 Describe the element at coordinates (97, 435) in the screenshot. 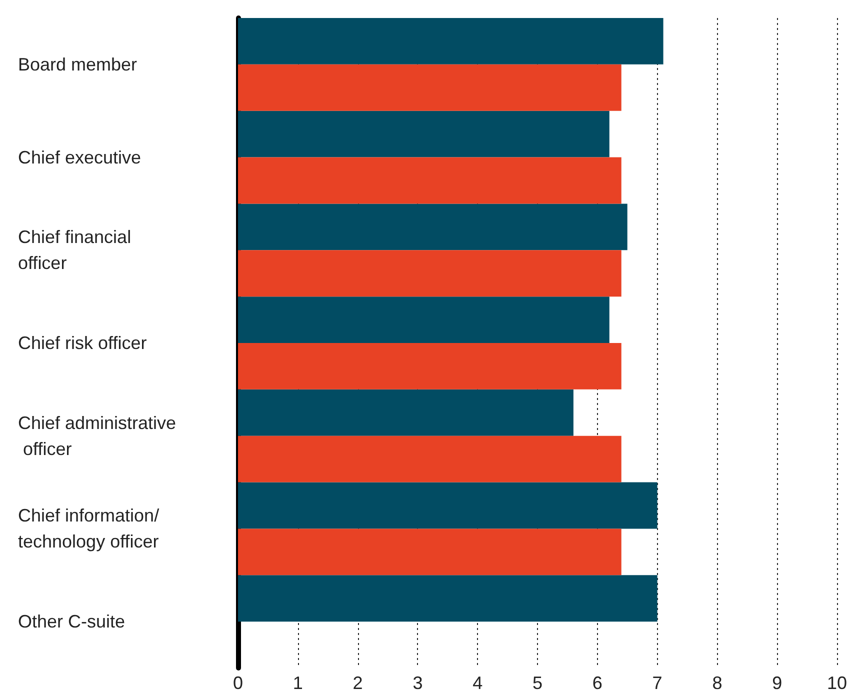

I see `y-tick-label: Chief administrative officer` at that location.